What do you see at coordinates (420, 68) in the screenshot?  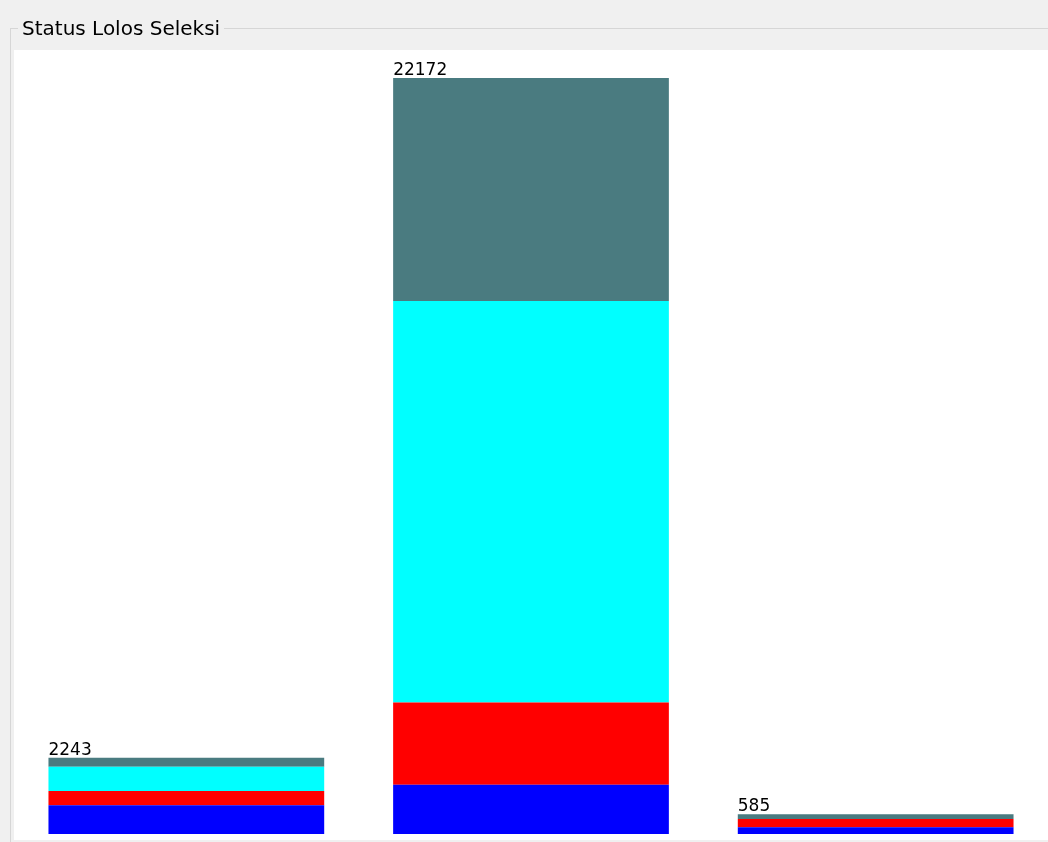 I see `annotation: 22172` at bounding box center [420, 68].